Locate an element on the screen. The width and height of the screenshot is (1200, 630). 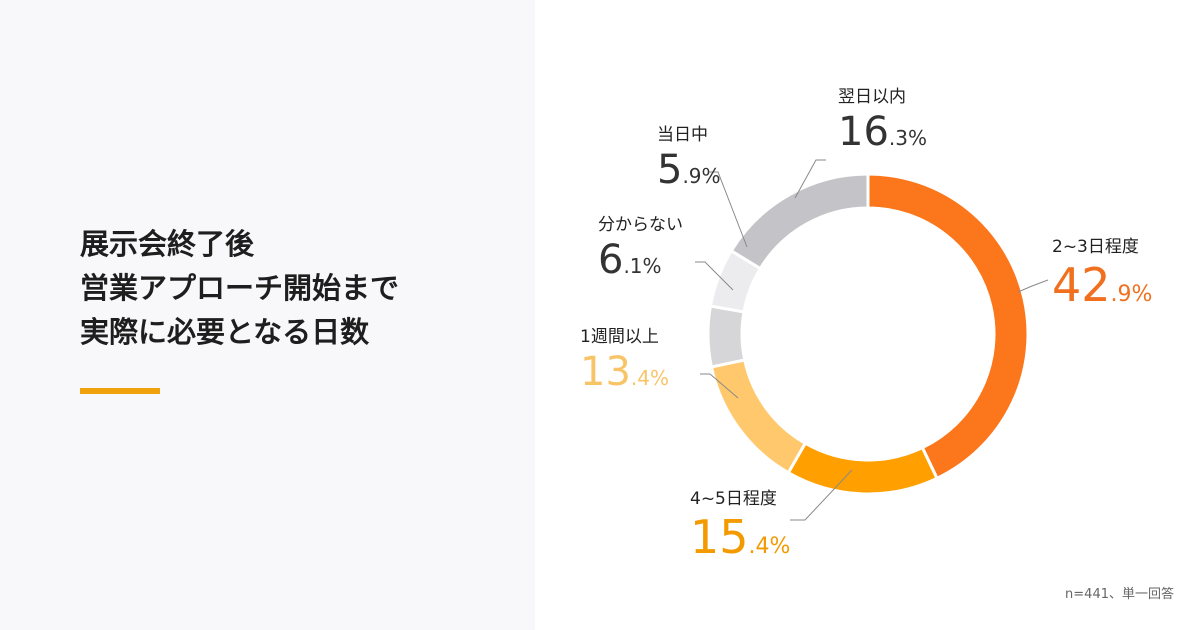
title-underline is located at coordinates (120, 391).